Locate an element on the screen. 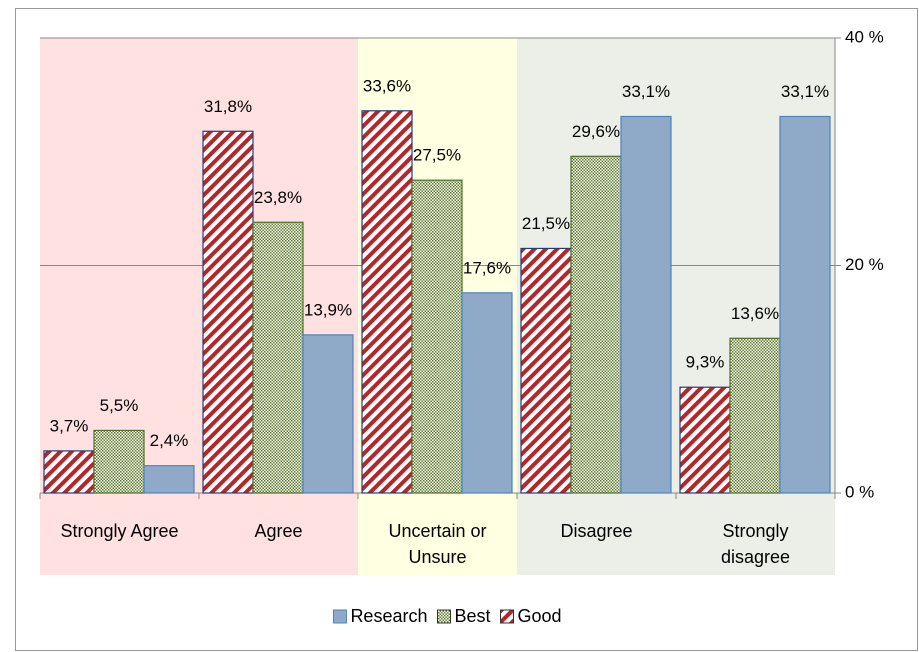  x-tick-label: Disagree is located at coordinates (596, 531).